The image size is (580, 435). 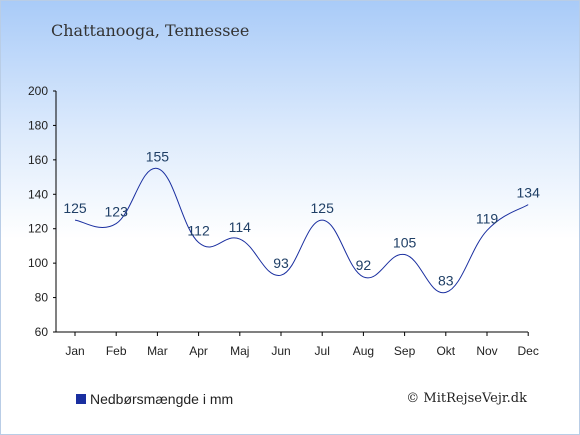 What do you see at coordinates (239, 351) in the screenshot?
I see `x-tick-label: Maj` at bounding box center [239, 351].